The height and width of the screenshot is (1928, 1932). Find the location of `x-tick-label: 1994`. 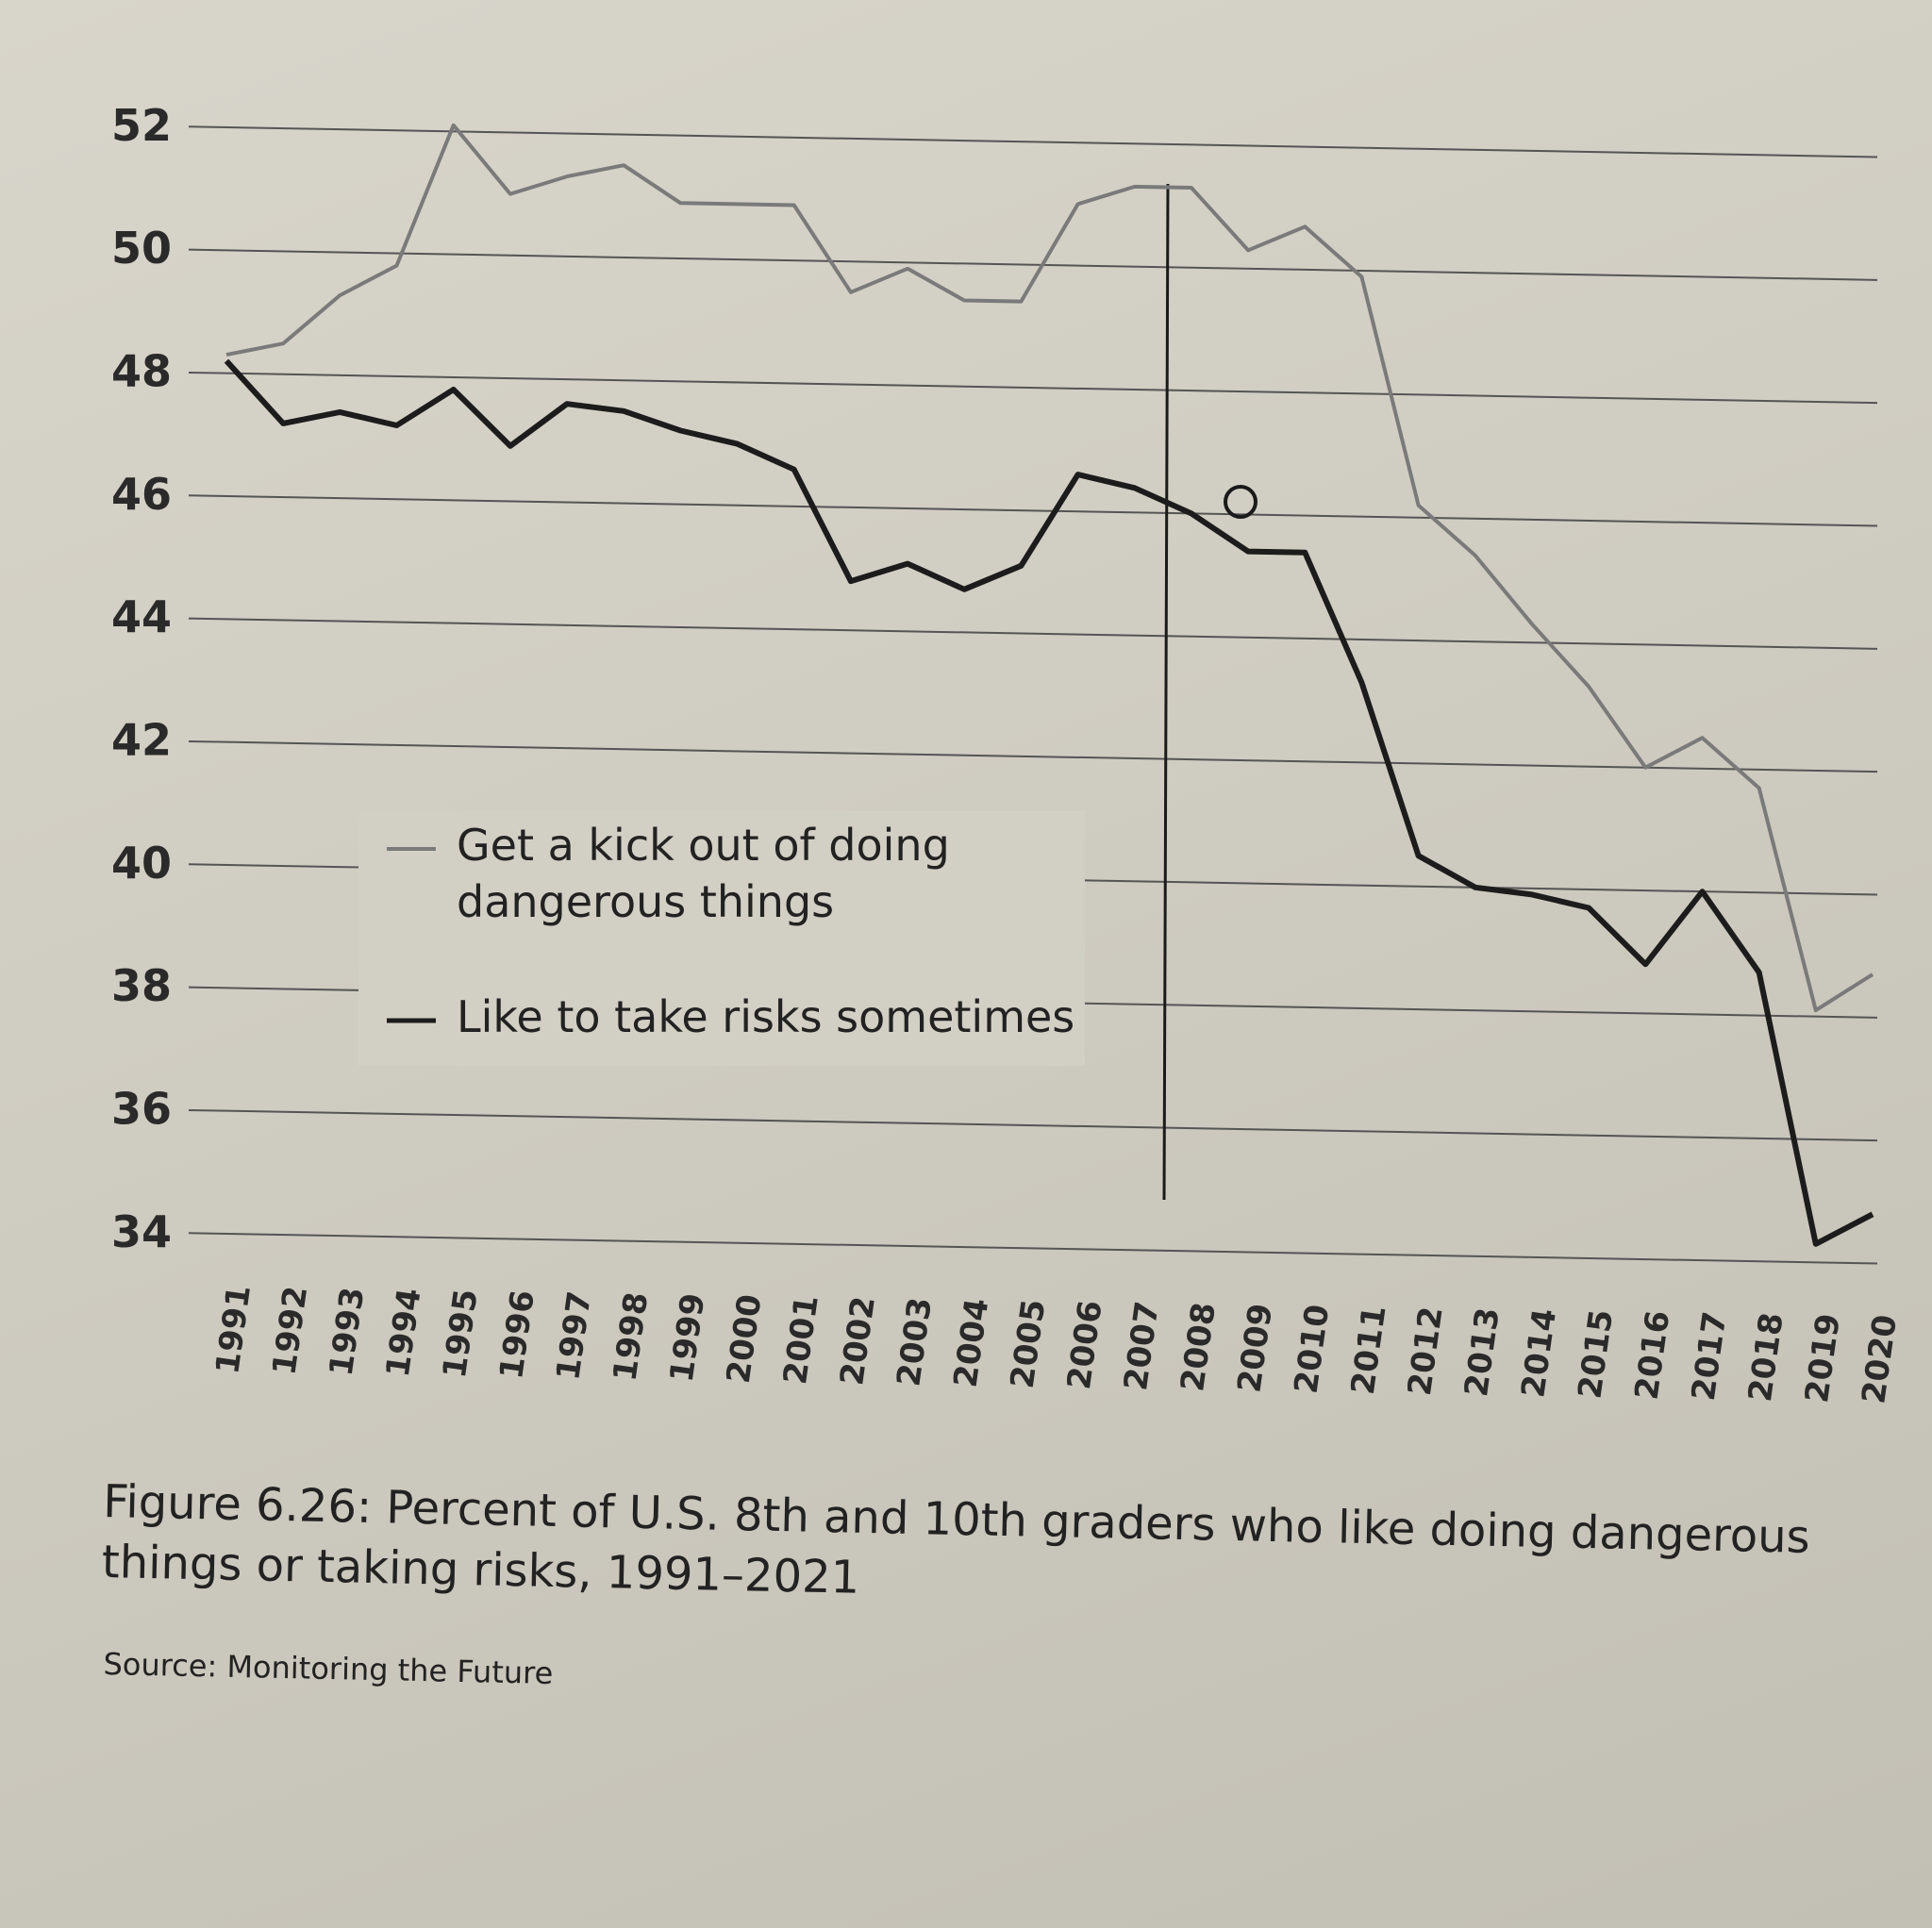

x-tick-label: 1994 is located at coordinates (404, 1332).